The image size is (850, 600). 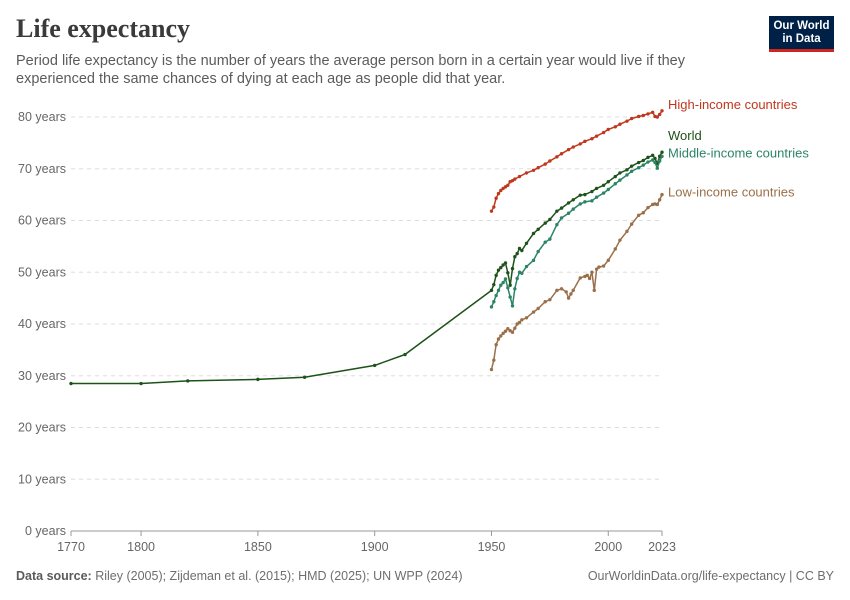 What do you see at coordinates (42, 169) in the screenshot?
I see `y-tick-label: 70 years` at bounding box center [42, 169].